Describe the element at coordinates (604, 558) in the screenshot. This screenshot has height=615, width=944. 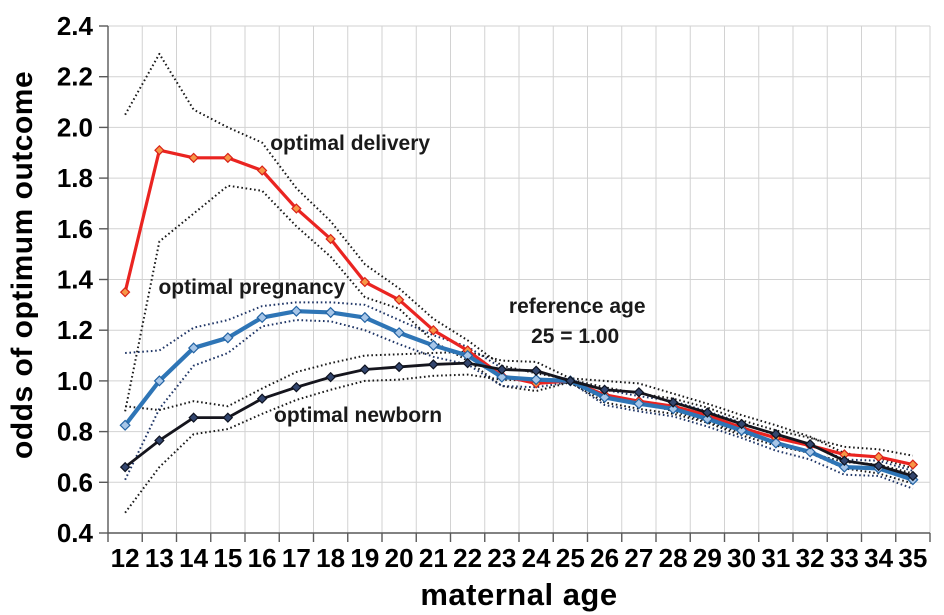
I see `x-tick-label: 26` at that location.